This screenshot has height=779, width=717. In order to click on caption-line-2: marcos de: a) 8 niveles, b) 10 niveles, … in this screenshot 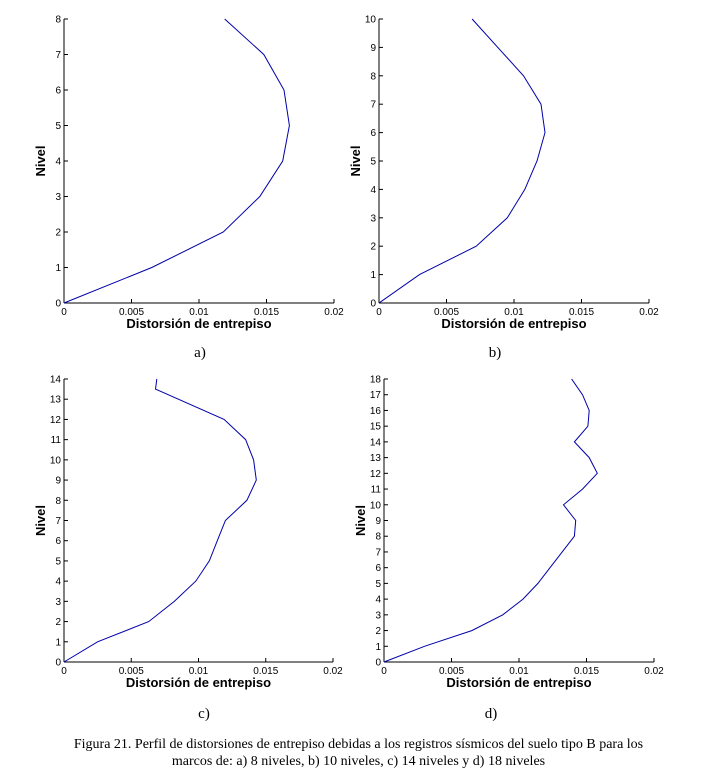, I will do `click(358, 761)`.